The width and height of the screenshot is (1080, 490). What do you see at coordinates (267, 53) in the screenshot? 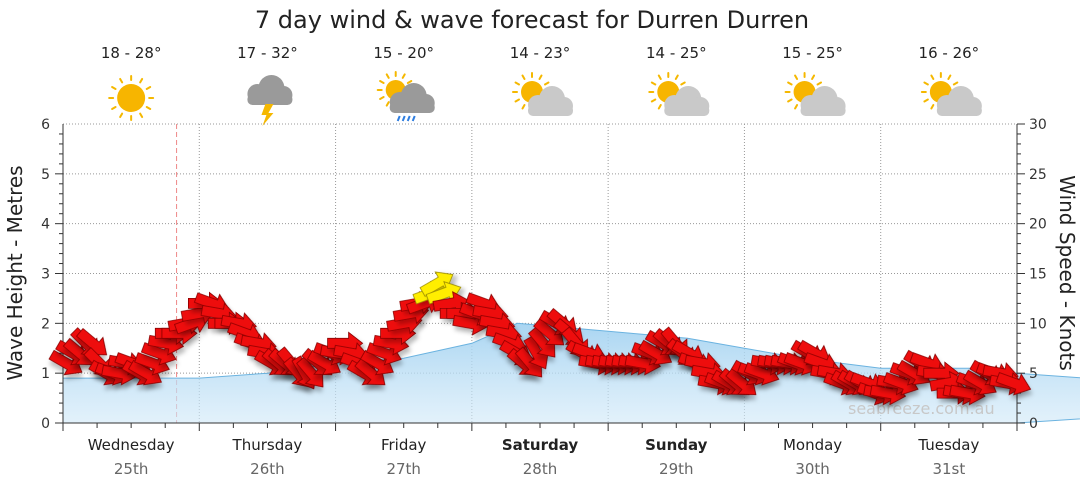
I see `day-temperature-range: 17 - 32°` at bounding box center [267, 53].